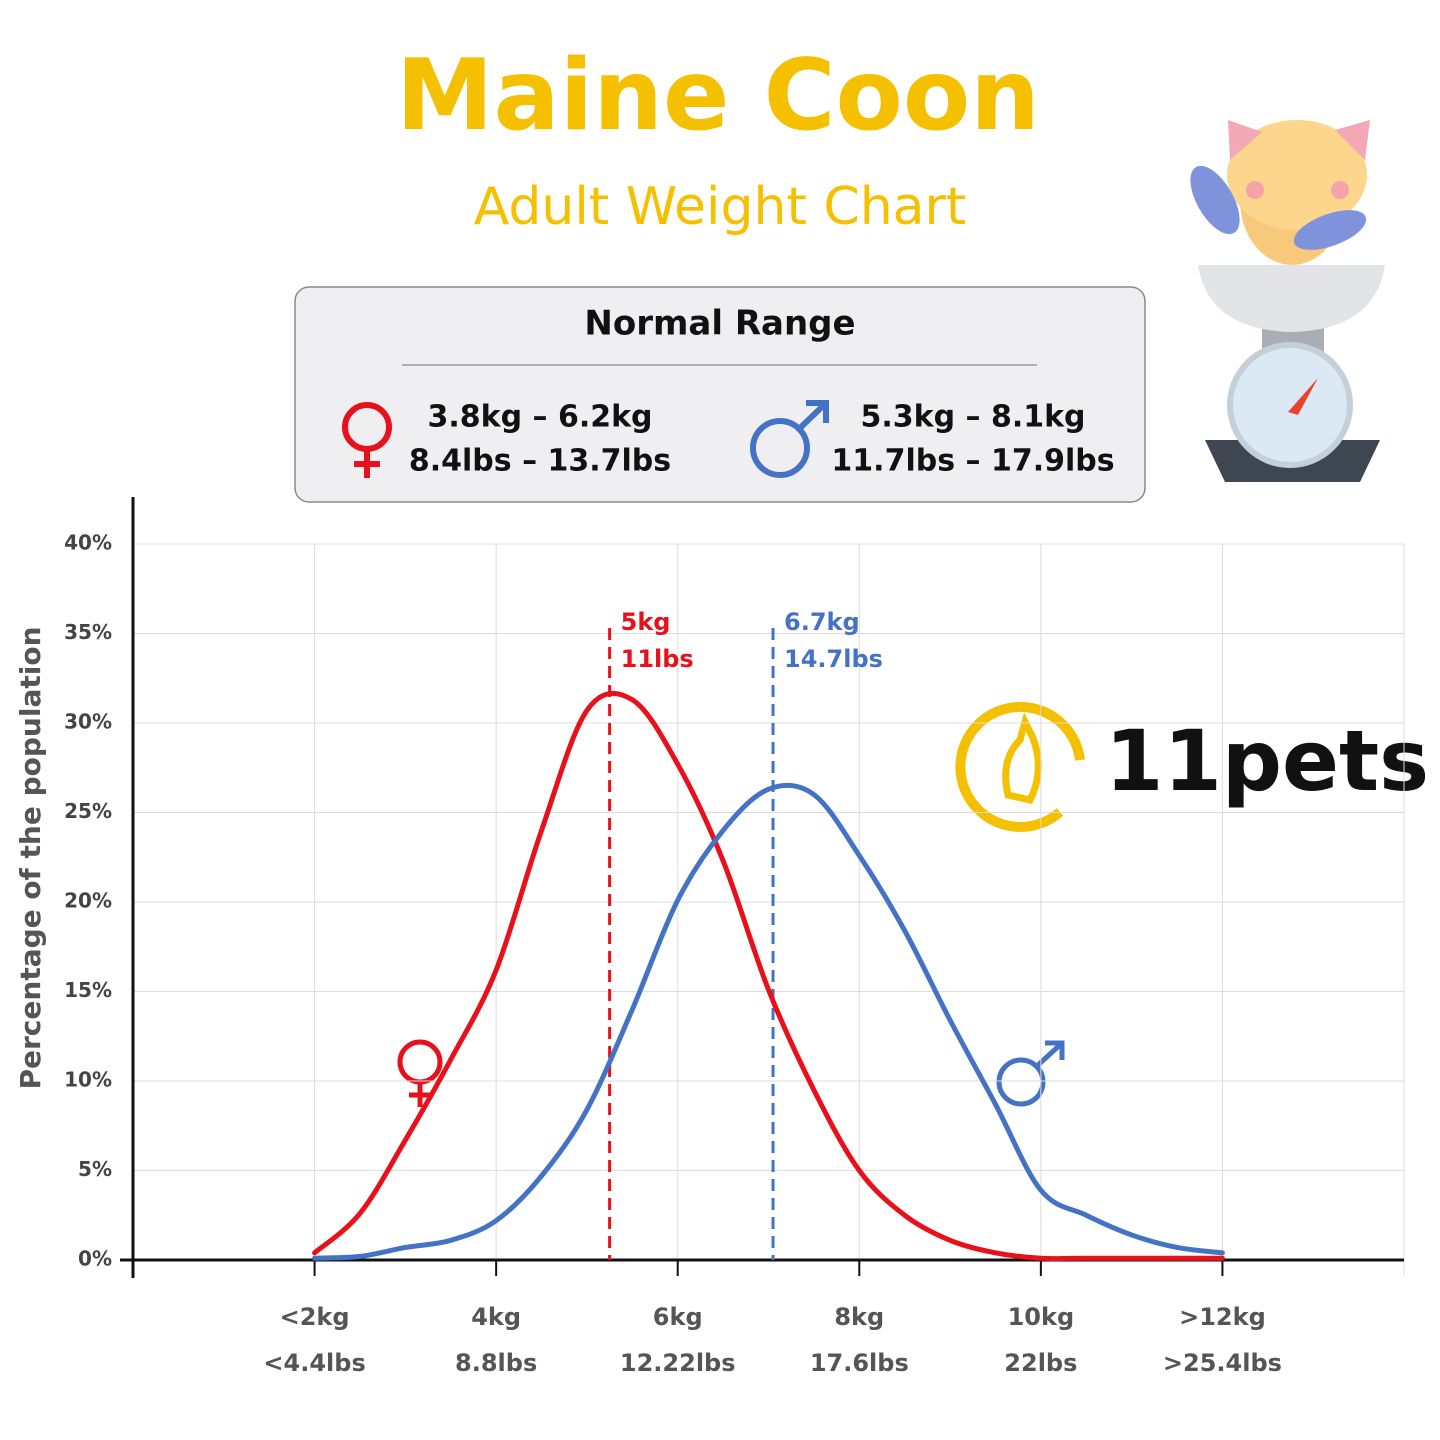 Image resolution: width=1440 pixels, height=1440 pixels. I want to click on peak-label: 11lbs, so click(657, 659).